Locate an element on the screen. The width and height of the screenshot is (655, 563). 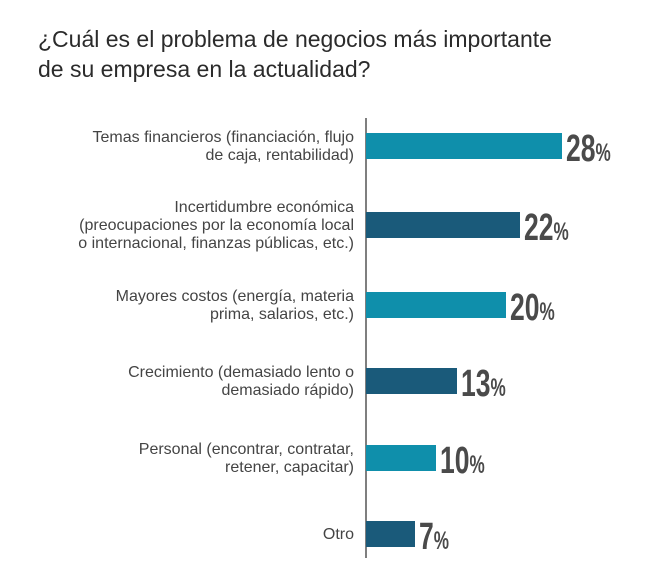
value-label-3: 20% is located at coordinates (532, 306).